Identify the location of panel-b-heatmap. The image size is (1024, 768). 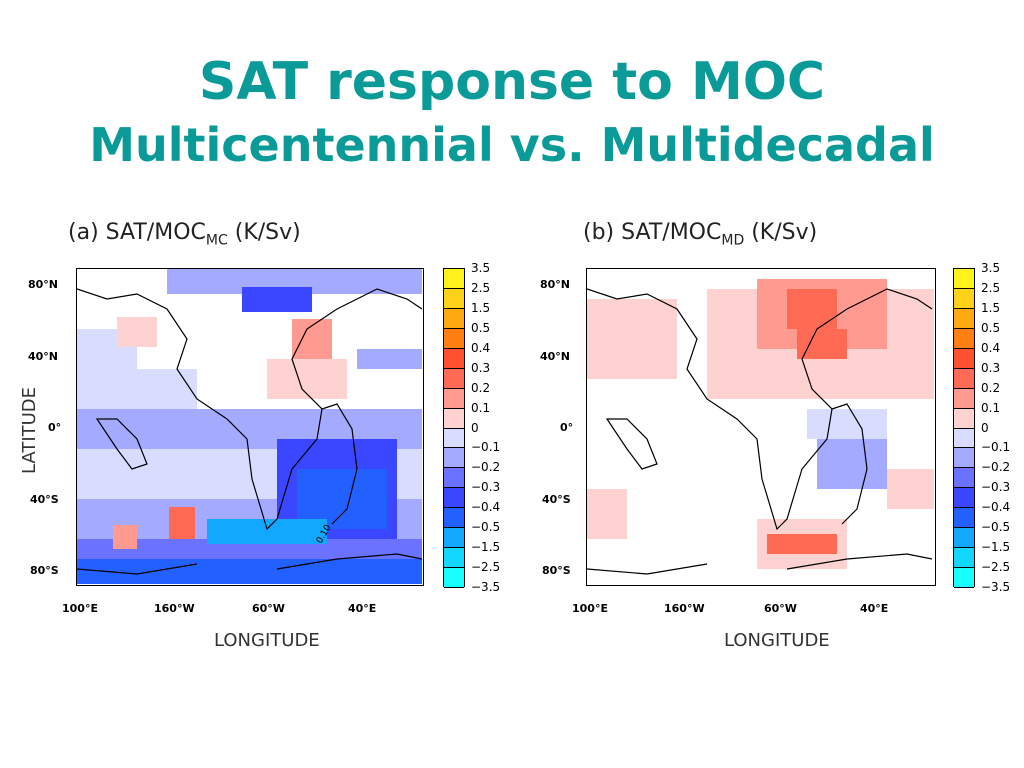
(760, 426).